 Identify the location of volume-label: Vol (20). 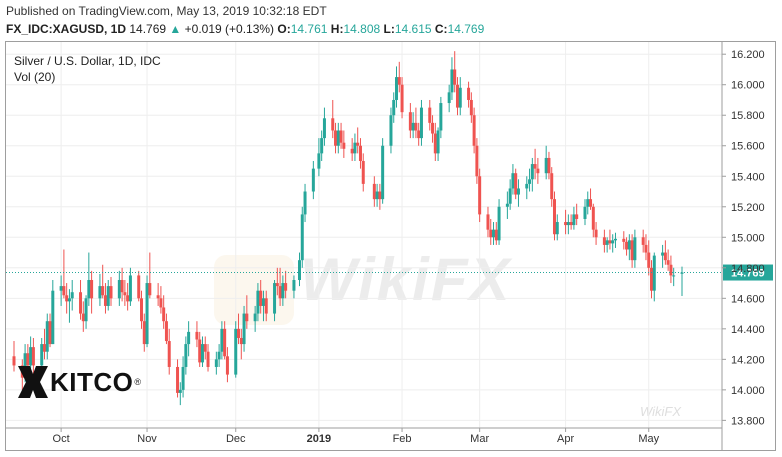
(35, 77).